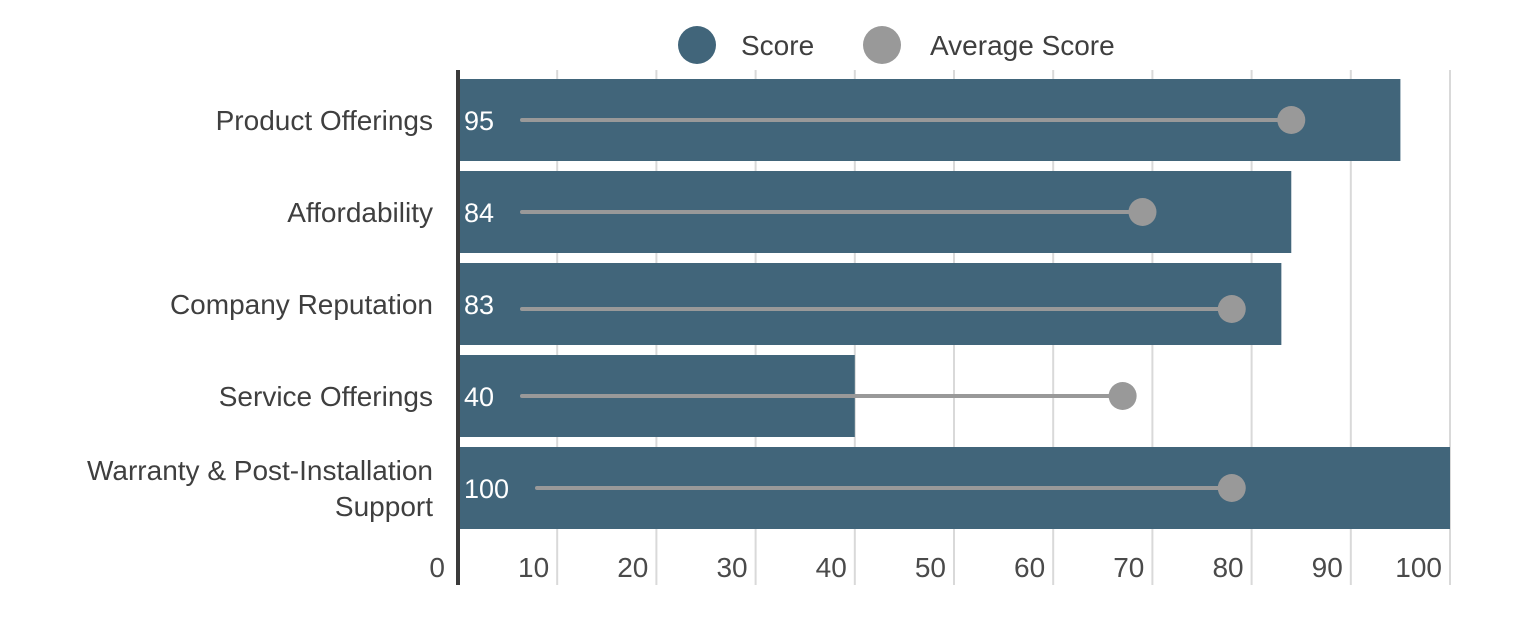 This screenshot has height=644, width=1536. Describe the element at coordinates (324, 120) in the screenshot. I see `category-label-0: Product Offerings` at that location.